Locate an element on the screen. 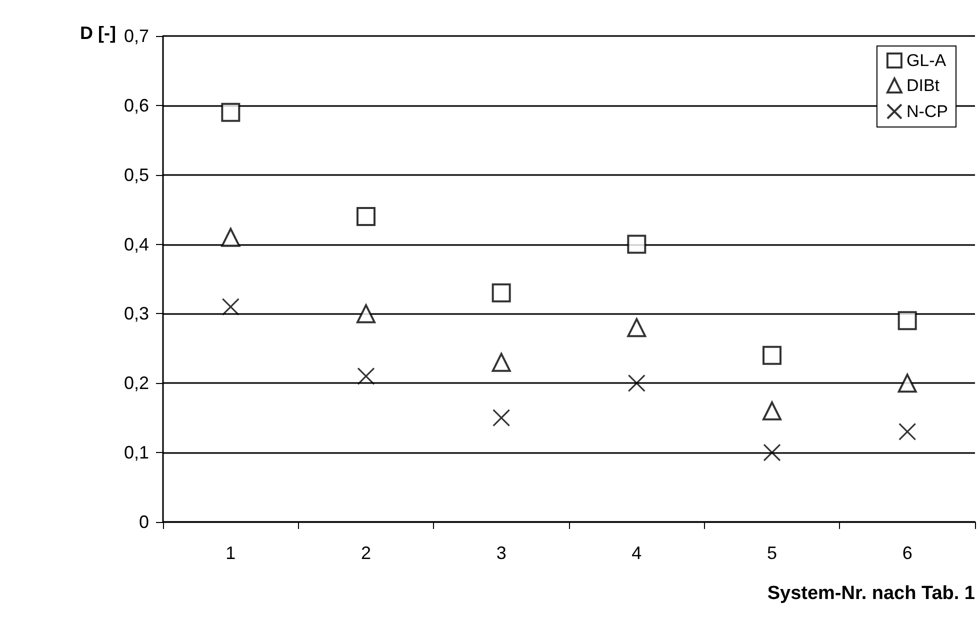 The width and height of the screenshot is (978, 632). y-tick-label: 0,1 is located at coordinates (136, 452).